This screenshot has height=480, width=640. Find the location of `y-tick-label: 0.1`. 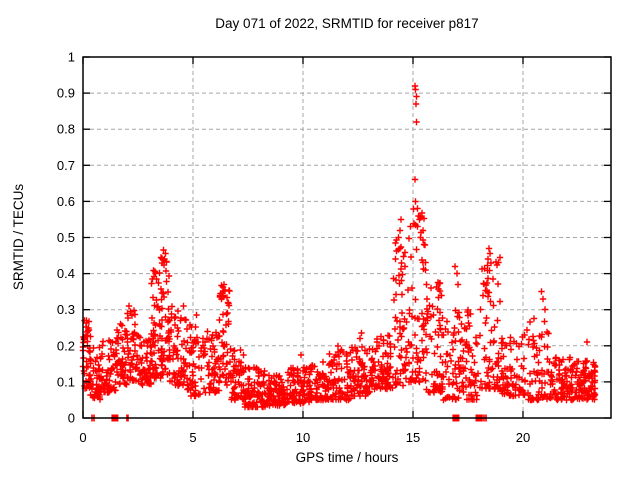

y-tick-label: 0.1 is located at coordinates (66, 381).